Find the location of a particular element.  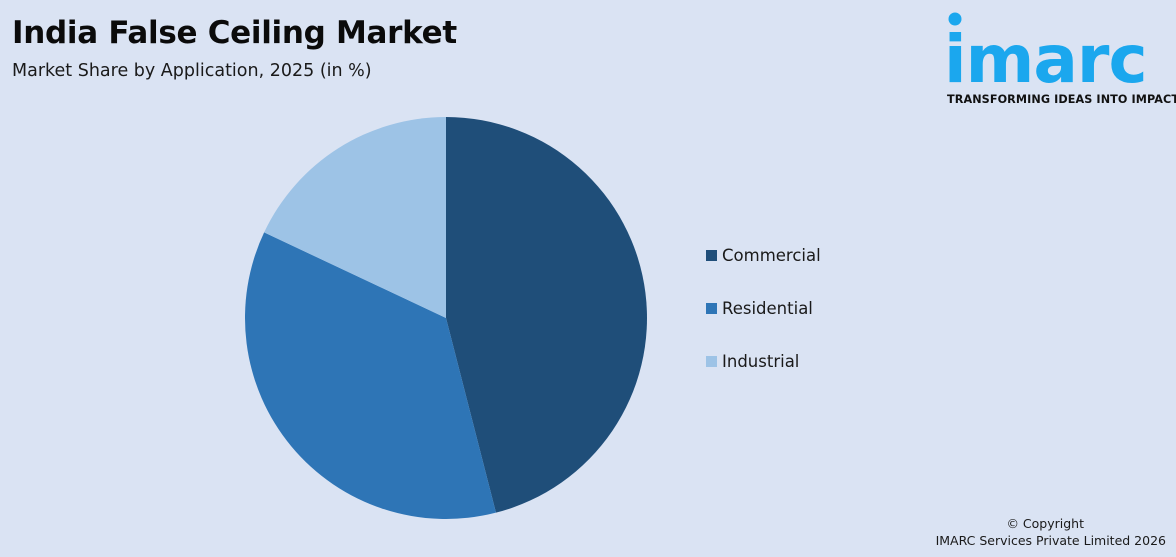

legend-label: Industrial is located at coordinates (761, 361).